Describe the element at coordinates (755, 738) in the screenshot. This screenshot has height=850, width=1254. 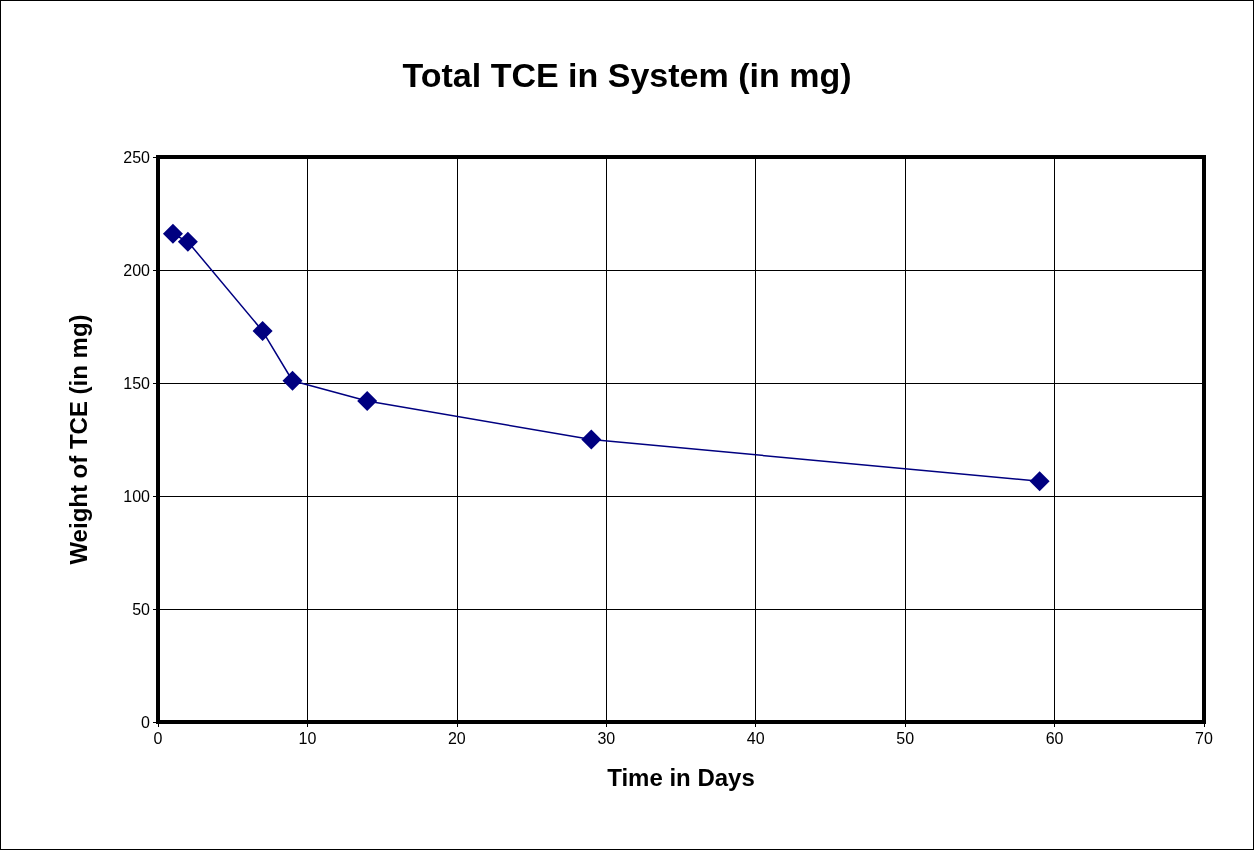
I see `x-tick-label: 40` at that location.